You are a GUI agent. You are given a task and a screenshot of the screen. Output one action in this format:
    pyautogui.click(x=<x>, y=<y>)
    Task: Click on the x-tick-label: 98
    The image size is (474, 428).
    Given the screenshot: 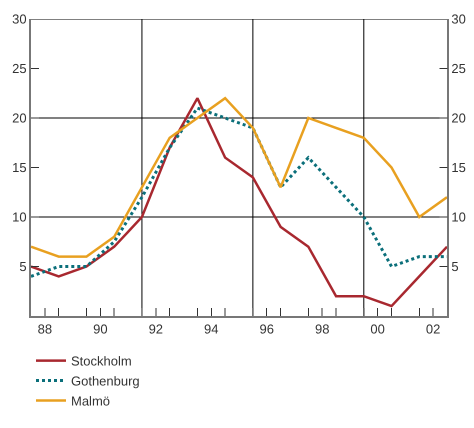 What is the action you would take?
    pyautogui.click(x=322, y=329)
    